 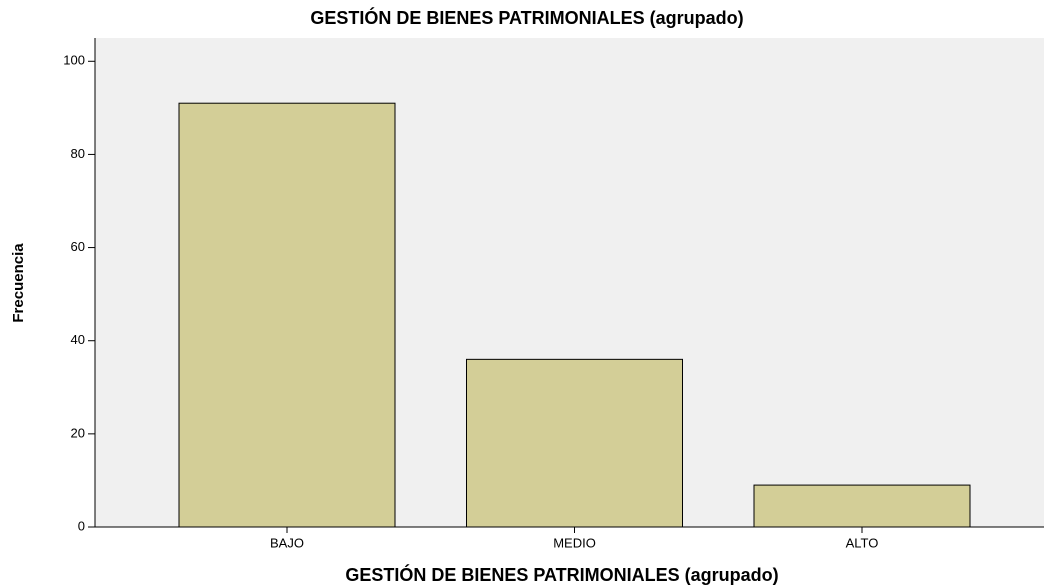 What do you see at coordinates (862, 542) in the screenshot?
I see `x-tick-label: ALTO` at bounding box center [862, 542].